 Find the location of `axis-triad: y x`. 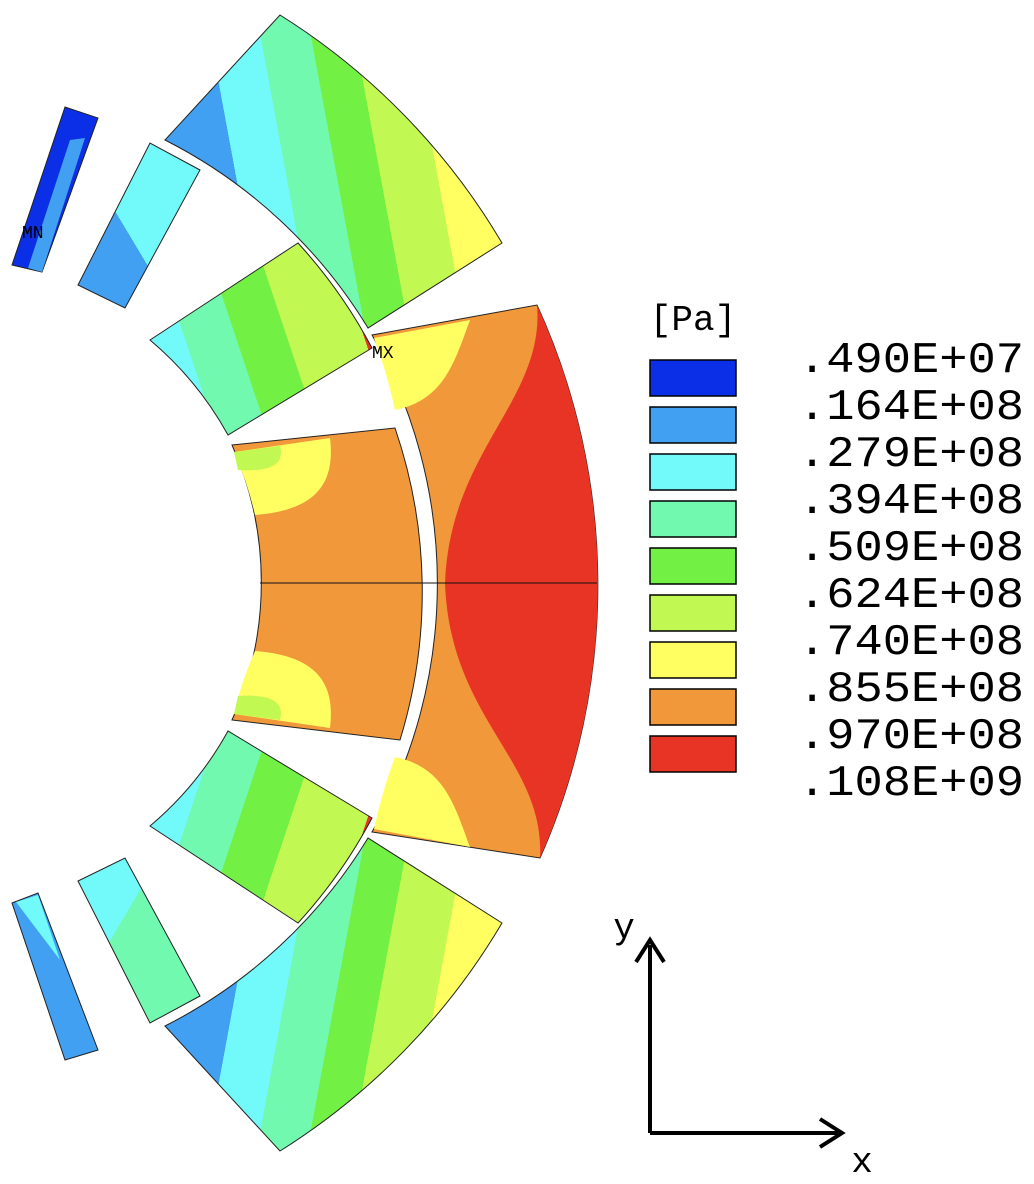

axis-triad: y x is located at coordinates (743, 1045).